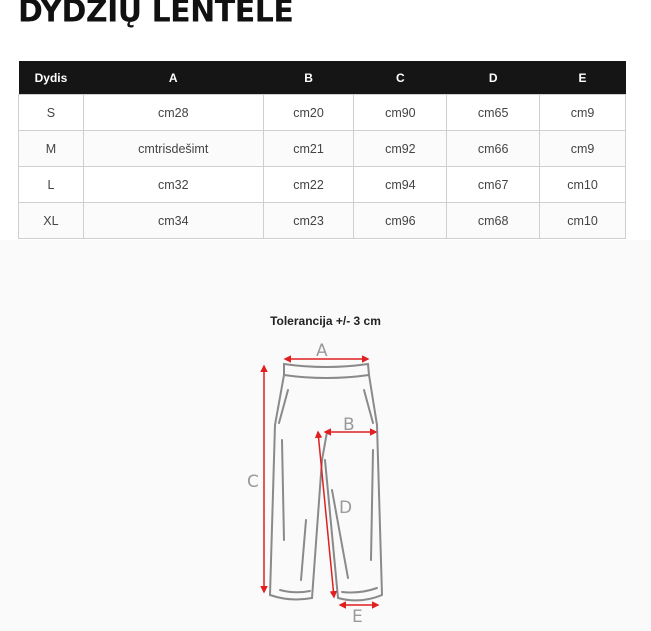  What do you see at coordinates (493, 78) in the screenshot?
I see `header-d: D` at bounding box center [493, 78].